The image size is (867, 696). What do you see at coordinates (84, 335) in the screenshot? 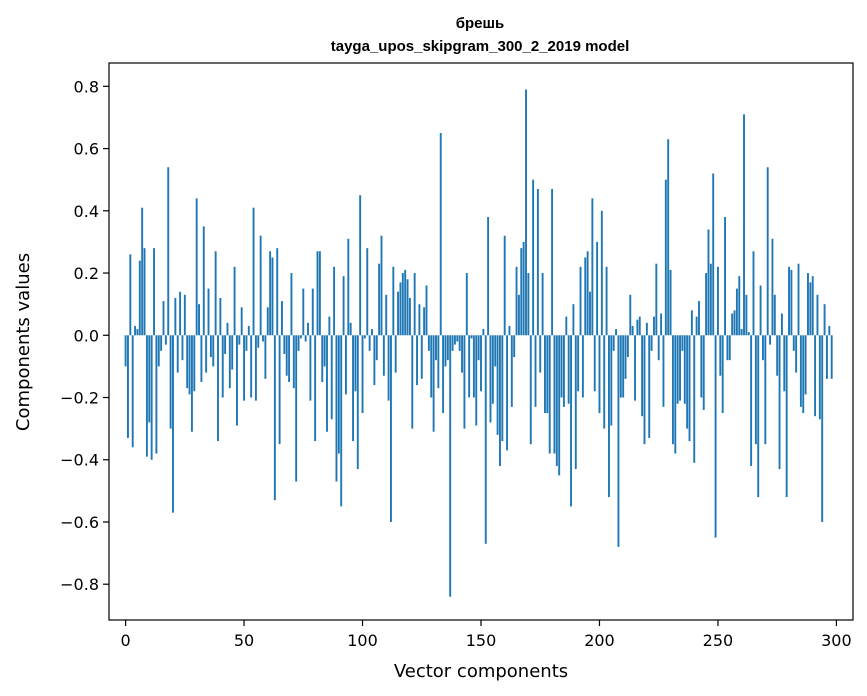
I see `y-axis-ticks: −0.8 −0.6 −0.4 −0.2 0.0 0.2 0.4 0.6 0.8` at bounding box center [84, 335].